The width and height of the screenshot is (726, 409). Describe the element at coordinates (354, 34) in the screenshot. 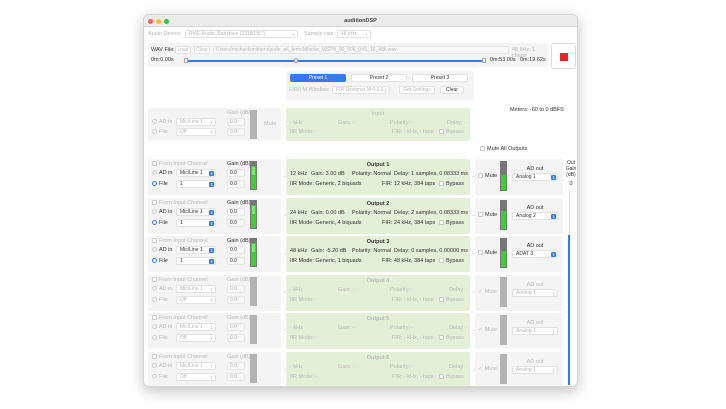

I see `sample-rate-select: 48 kHz ⇕` at that location.